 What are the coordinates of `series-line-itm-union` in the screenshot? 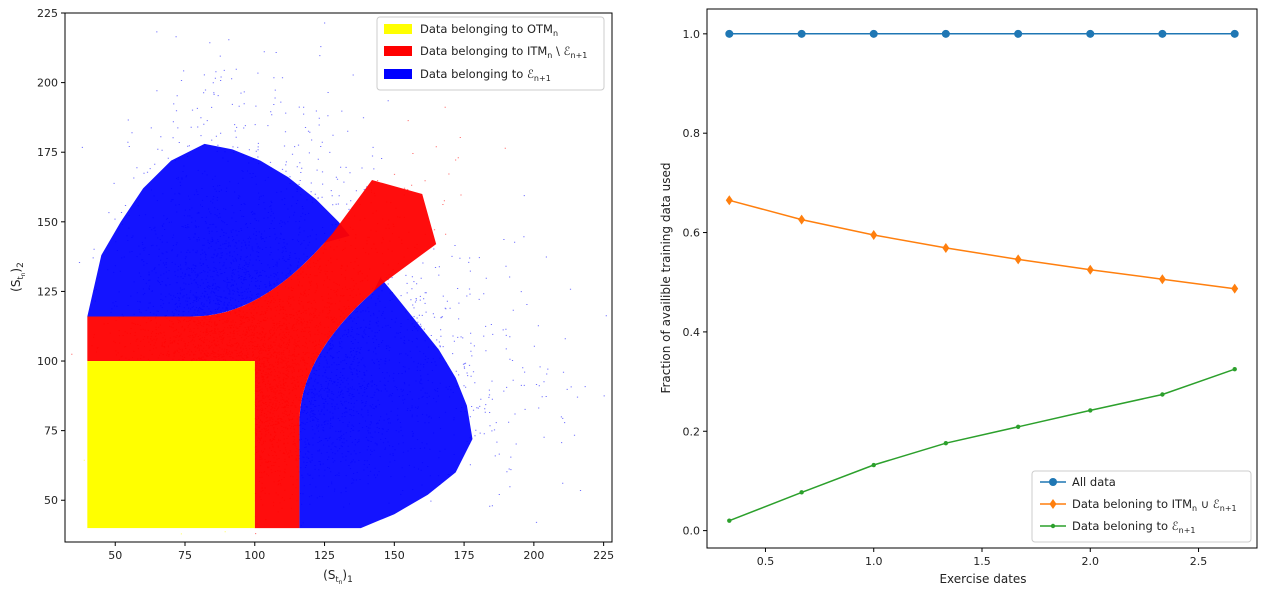 It's located at (982, 244).